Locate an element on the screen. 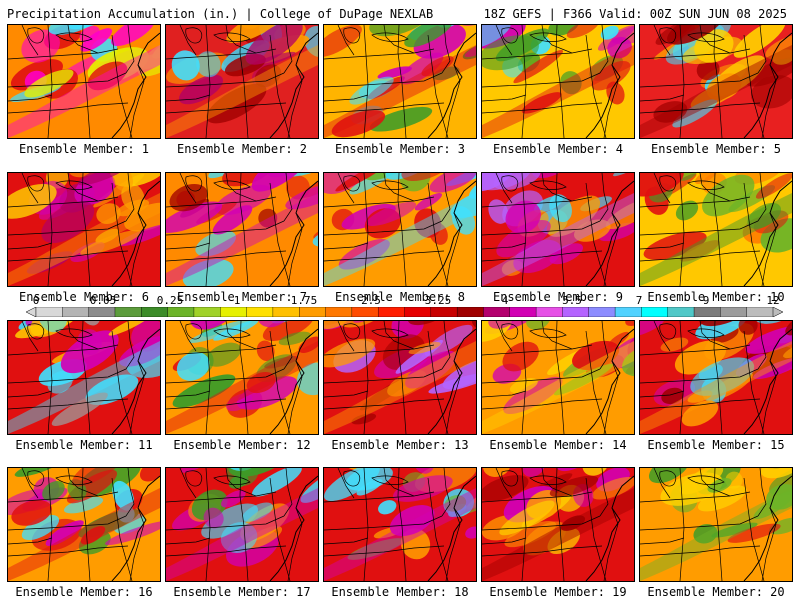  ensemble-member-label: Ensemble Member: 6 is located at coordinates (84, 297).